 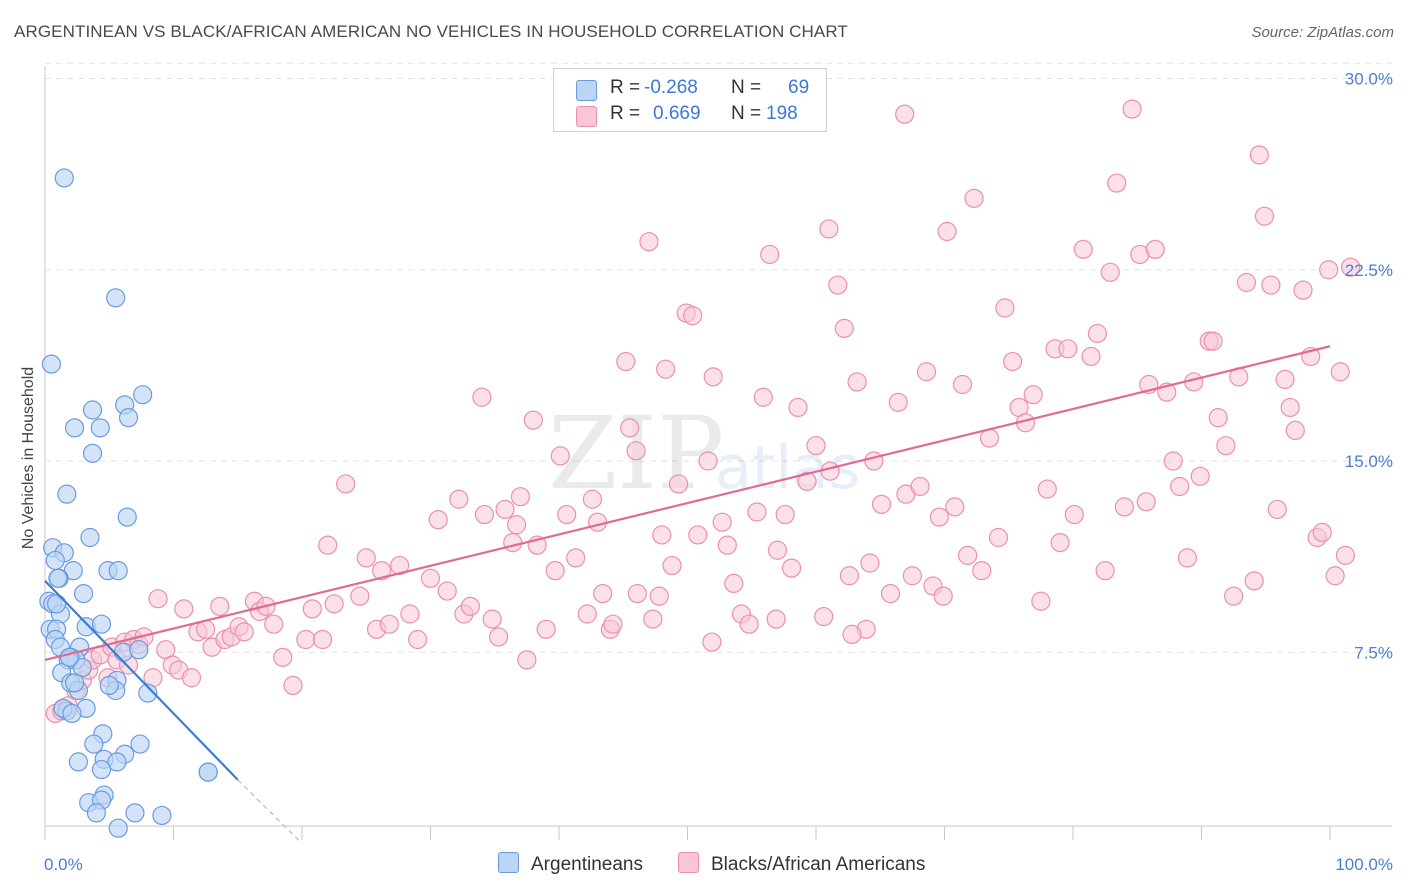 I want to click on x-tick-label-max: 100.0%, so click(x=1364, y=864).